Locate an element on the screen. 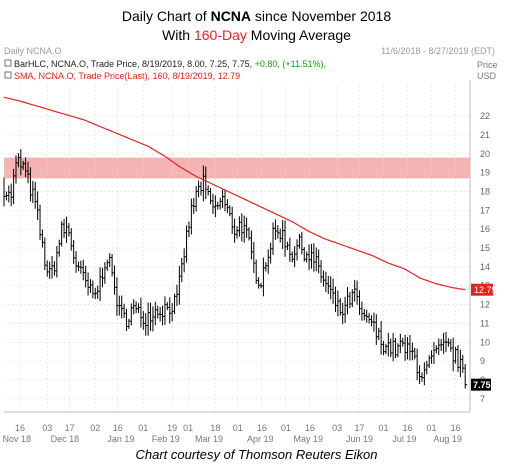 The width and height of the screenshot is (513, 465). title-ticker: NCNA is located at coordinates (231, 16).